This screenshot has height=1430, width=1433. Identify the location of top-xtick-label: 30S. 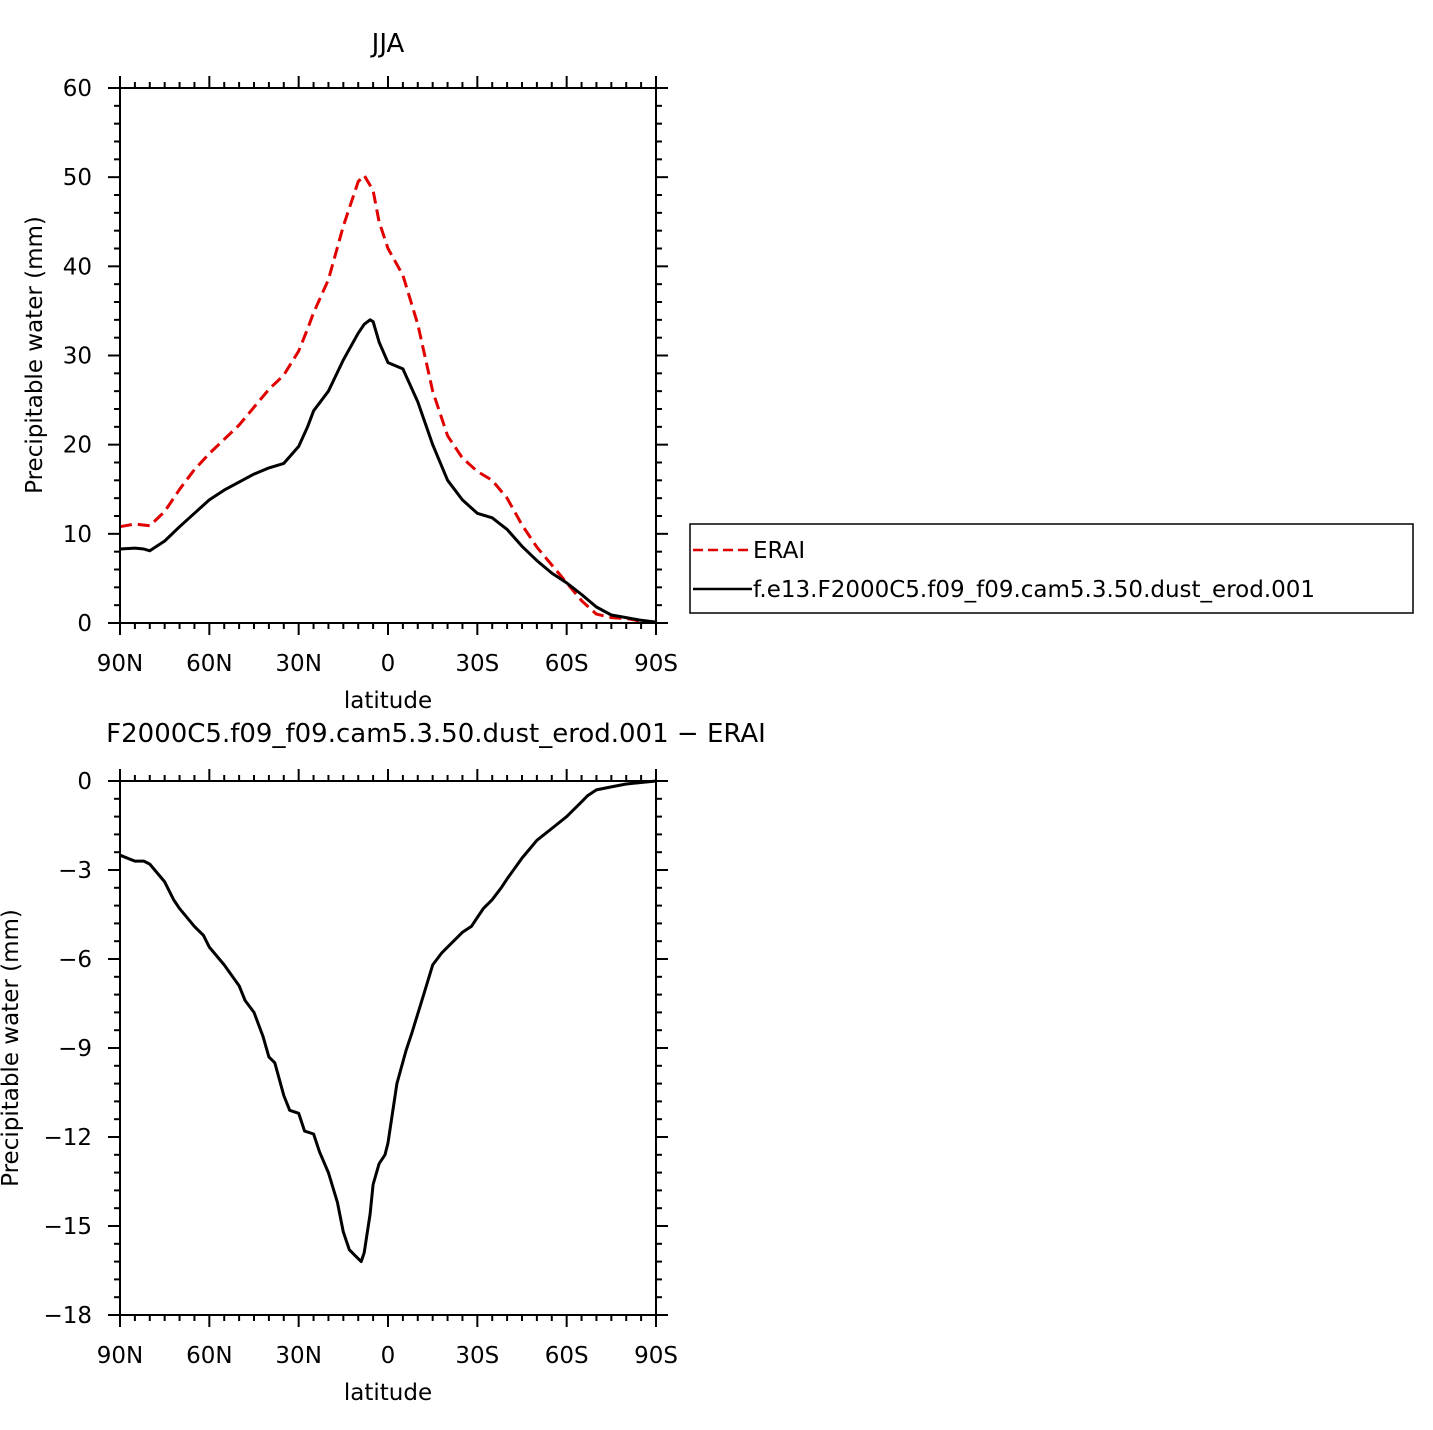
(477, 664).